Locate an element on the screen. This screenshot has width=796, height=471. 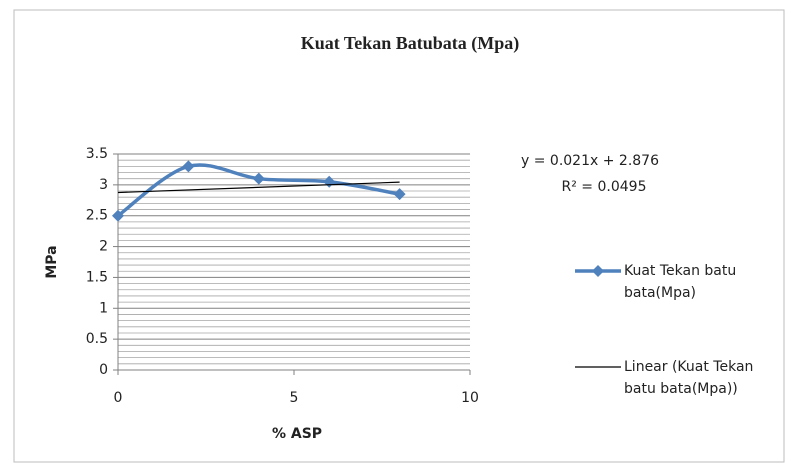
x-tick-label: 5 is located at coordinates (294, 398).